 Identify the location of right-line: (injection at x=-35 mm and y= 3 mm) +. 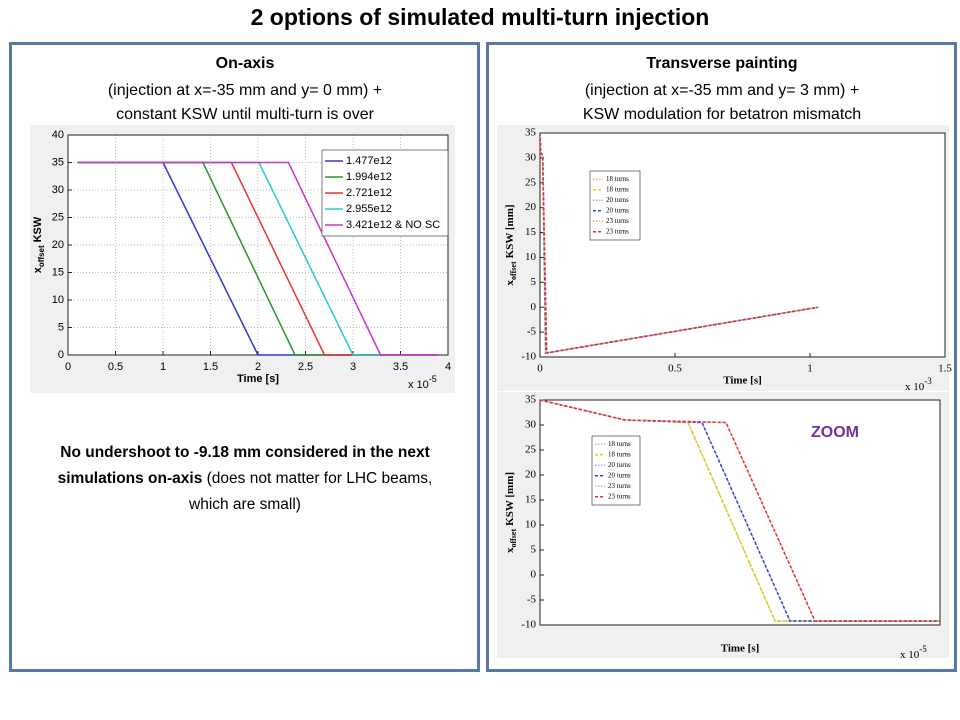
(722, 90).